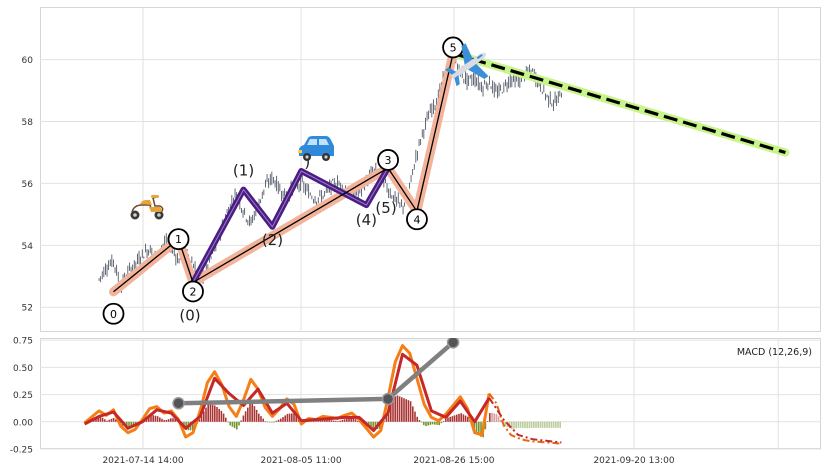 The image size is (828, 475). Describe the element at coordinates (272, 240) in the screenshot. I see `sub-wave-label: (2)` at that location.